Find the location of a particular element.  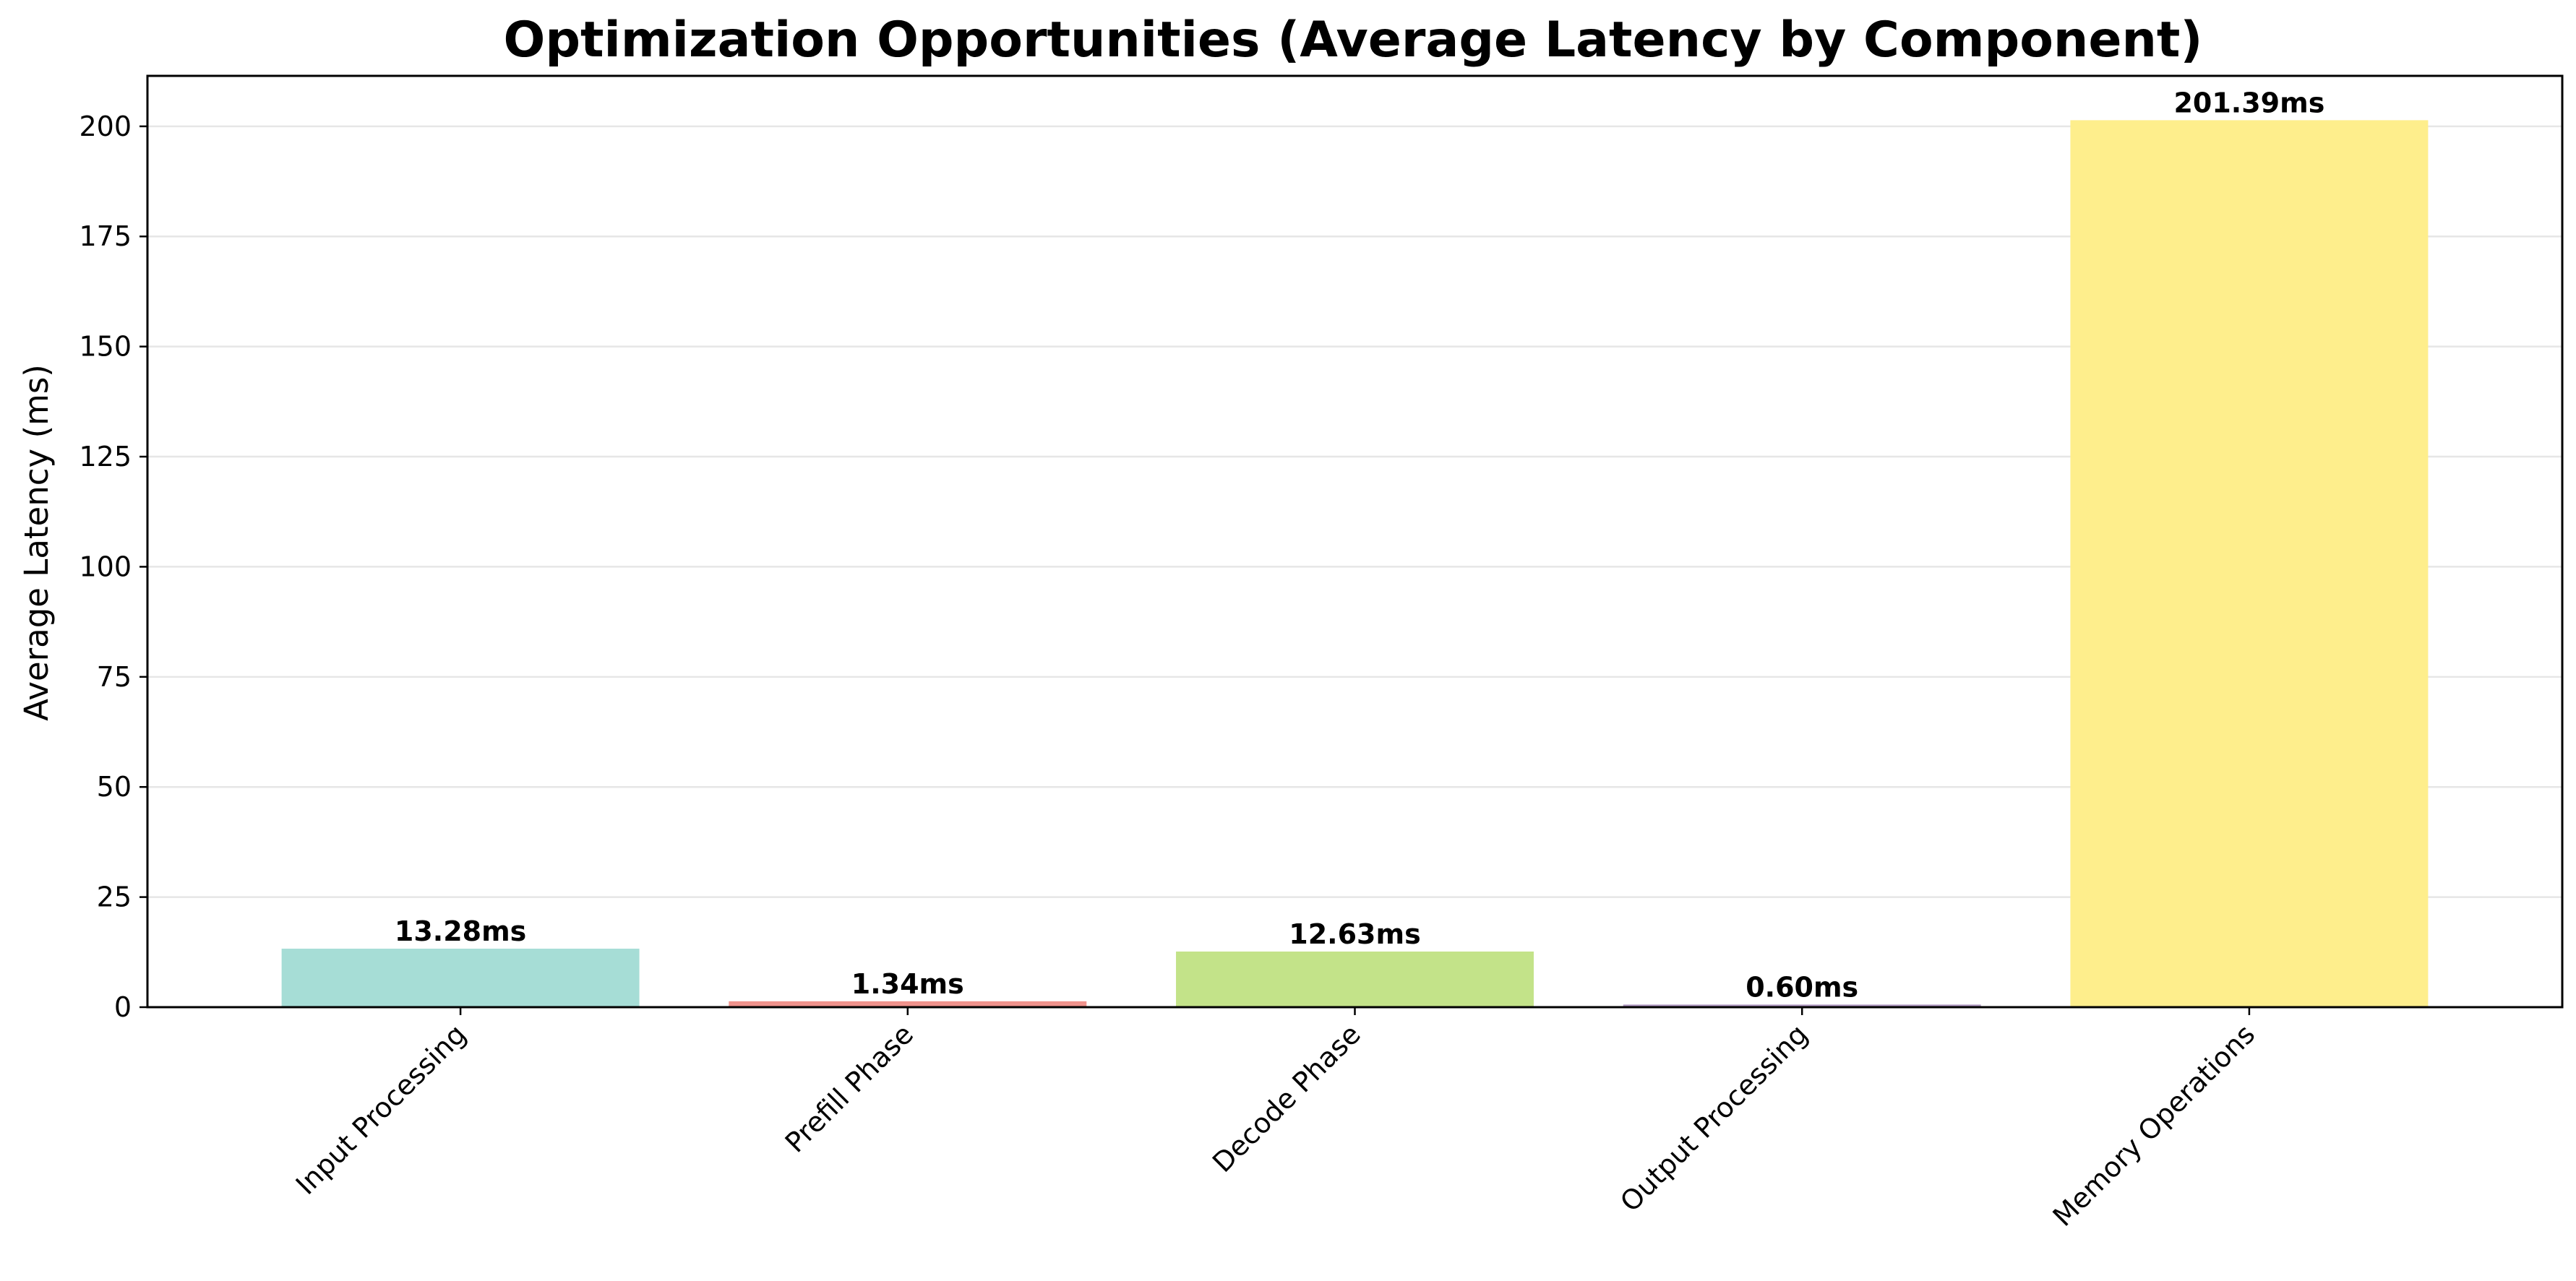

y-tick-label: 0 is located at coordinates (123, 1007).